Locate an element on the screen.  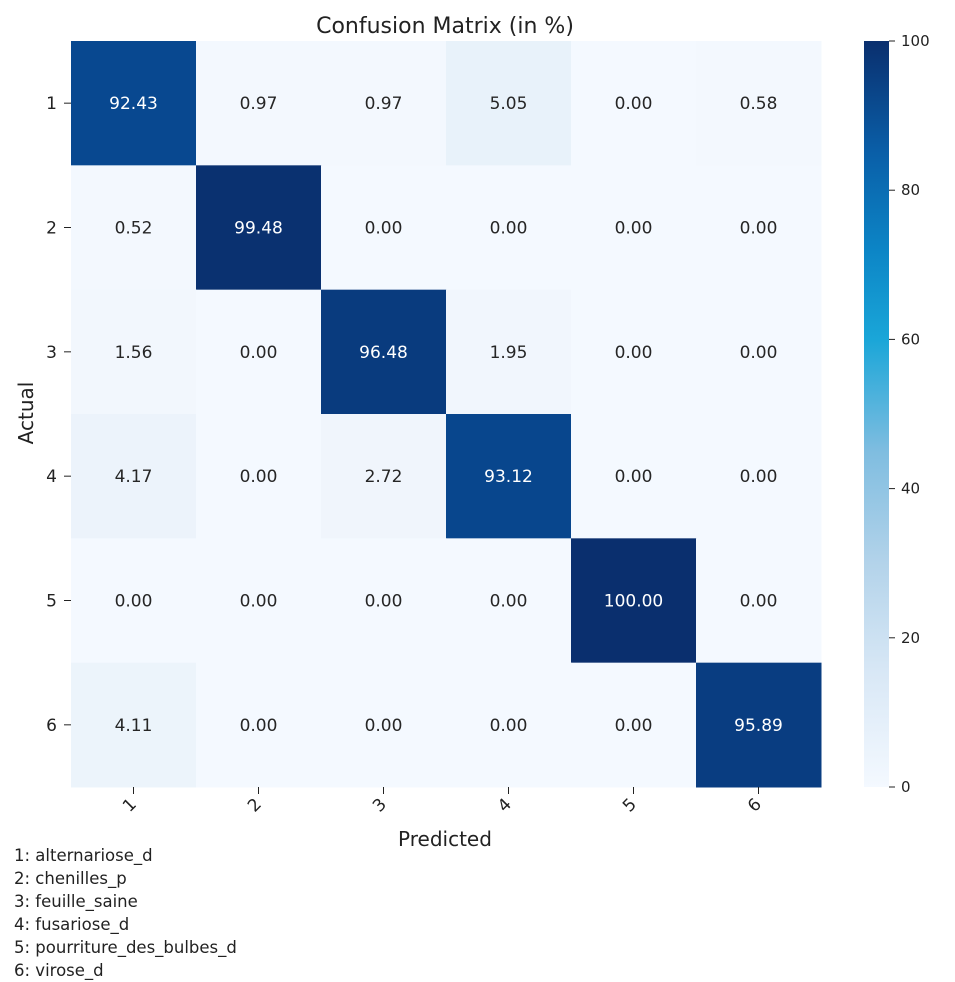
cell-value-label: 1.56 is located at coordinates (134, 353).